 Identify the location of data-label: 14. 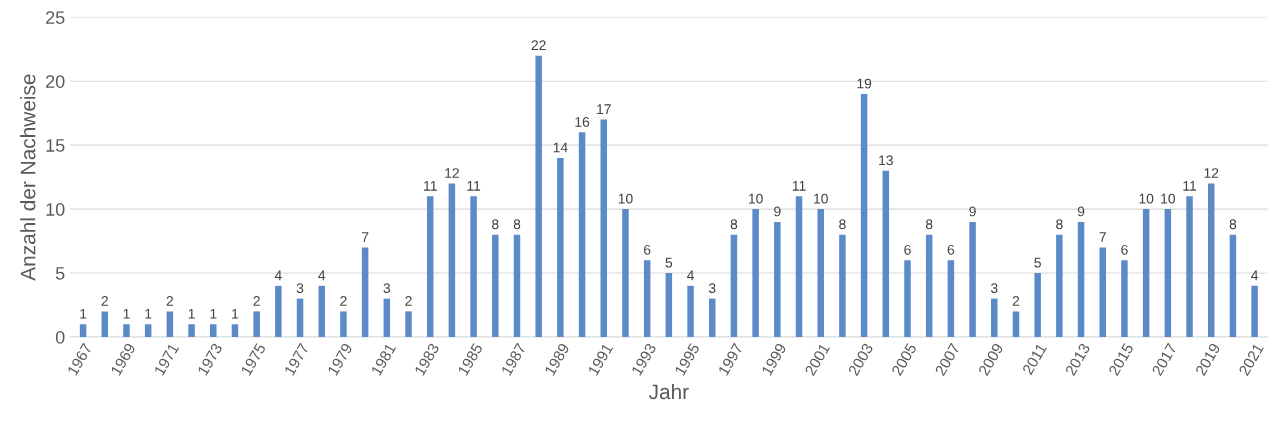
(560, 147).